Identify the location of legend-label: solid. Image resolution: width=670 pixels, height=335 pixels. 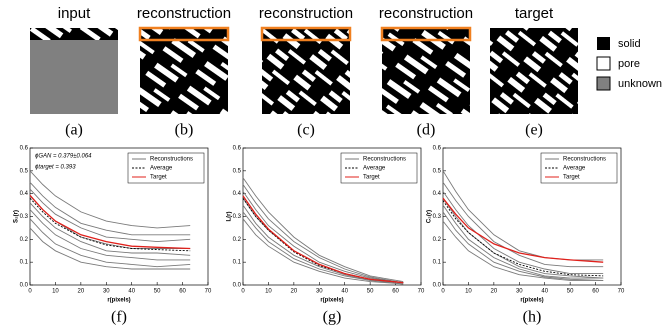
(629, 44).